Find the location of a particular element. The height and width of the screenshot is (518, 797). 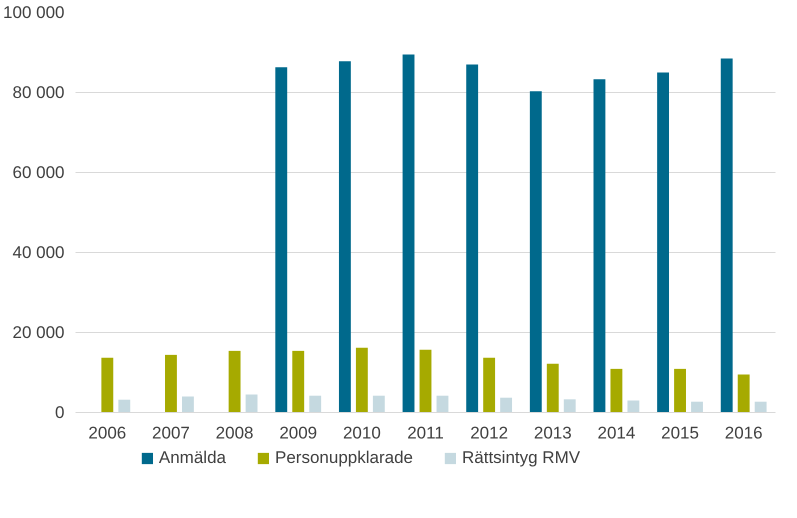

y-tick-label: 40 000 is located at coordinates (38, 252).